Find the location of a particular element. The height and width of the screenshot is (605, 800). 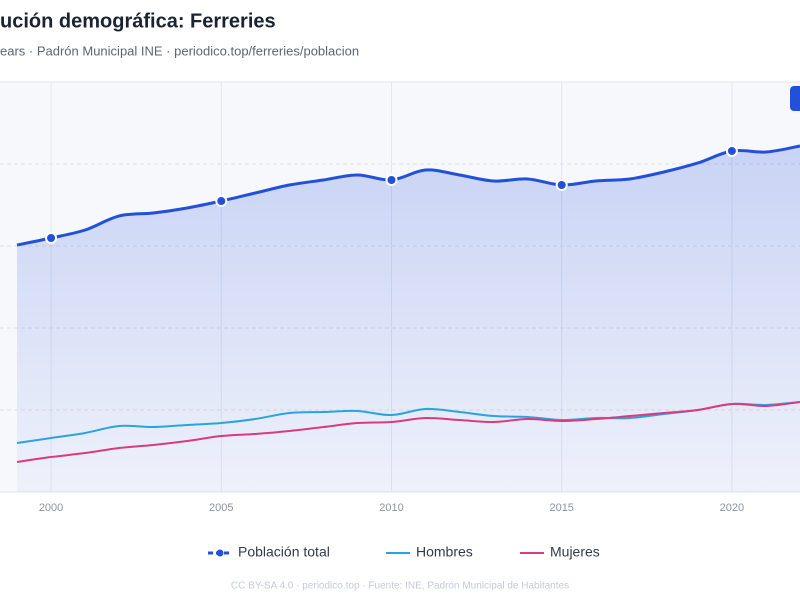

x-tick-label: 2000 is located at coordinates (51, 508).